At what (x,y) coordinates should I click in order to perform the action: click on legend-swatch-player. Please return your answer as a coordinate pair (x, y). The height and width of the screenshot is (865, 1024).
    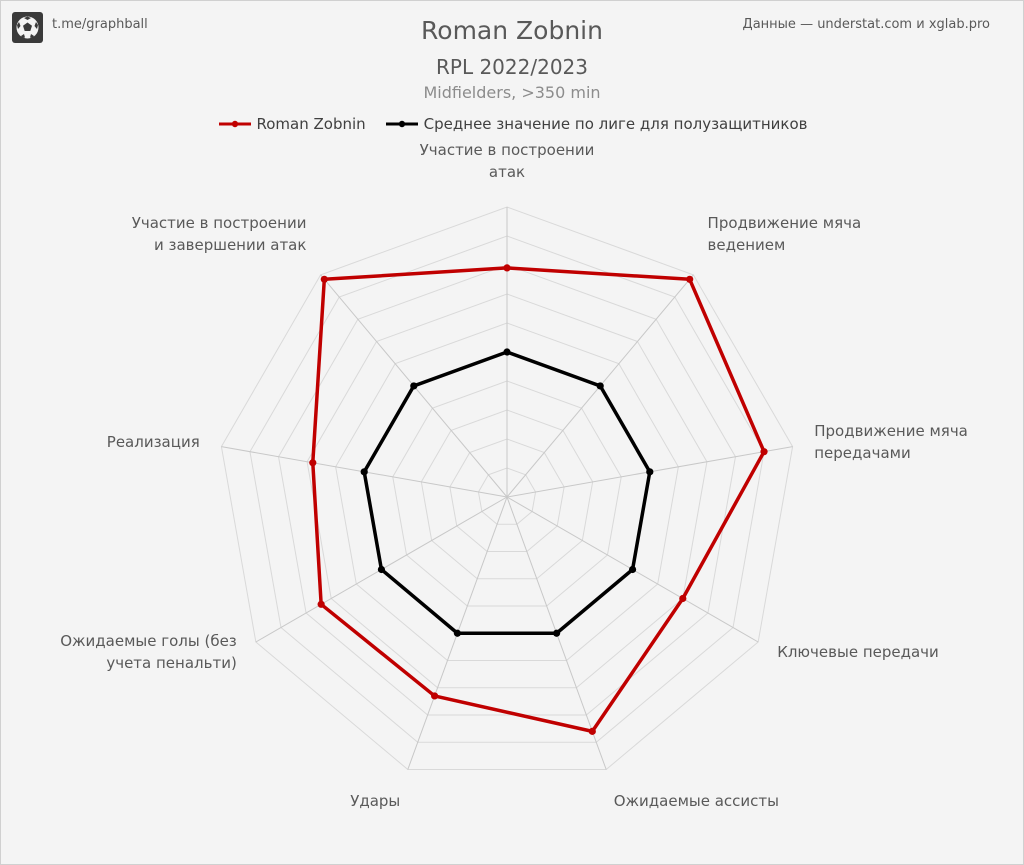
    Looking at the image, I should click on (234, 124).